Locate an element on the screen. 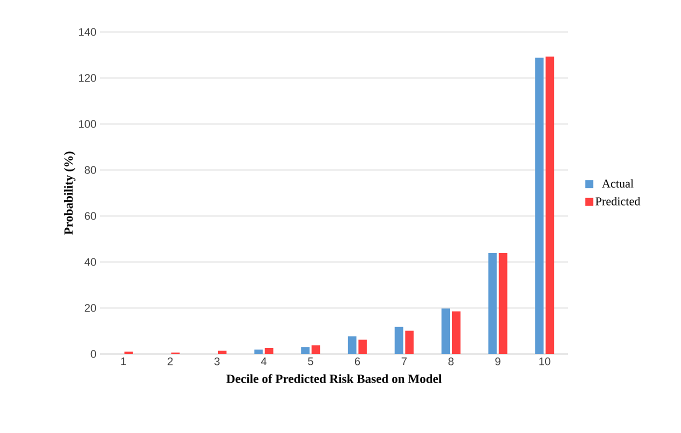 This screenshot has height=433, width=681. x-tick-label: 4 is located at coordinates (264, 362).